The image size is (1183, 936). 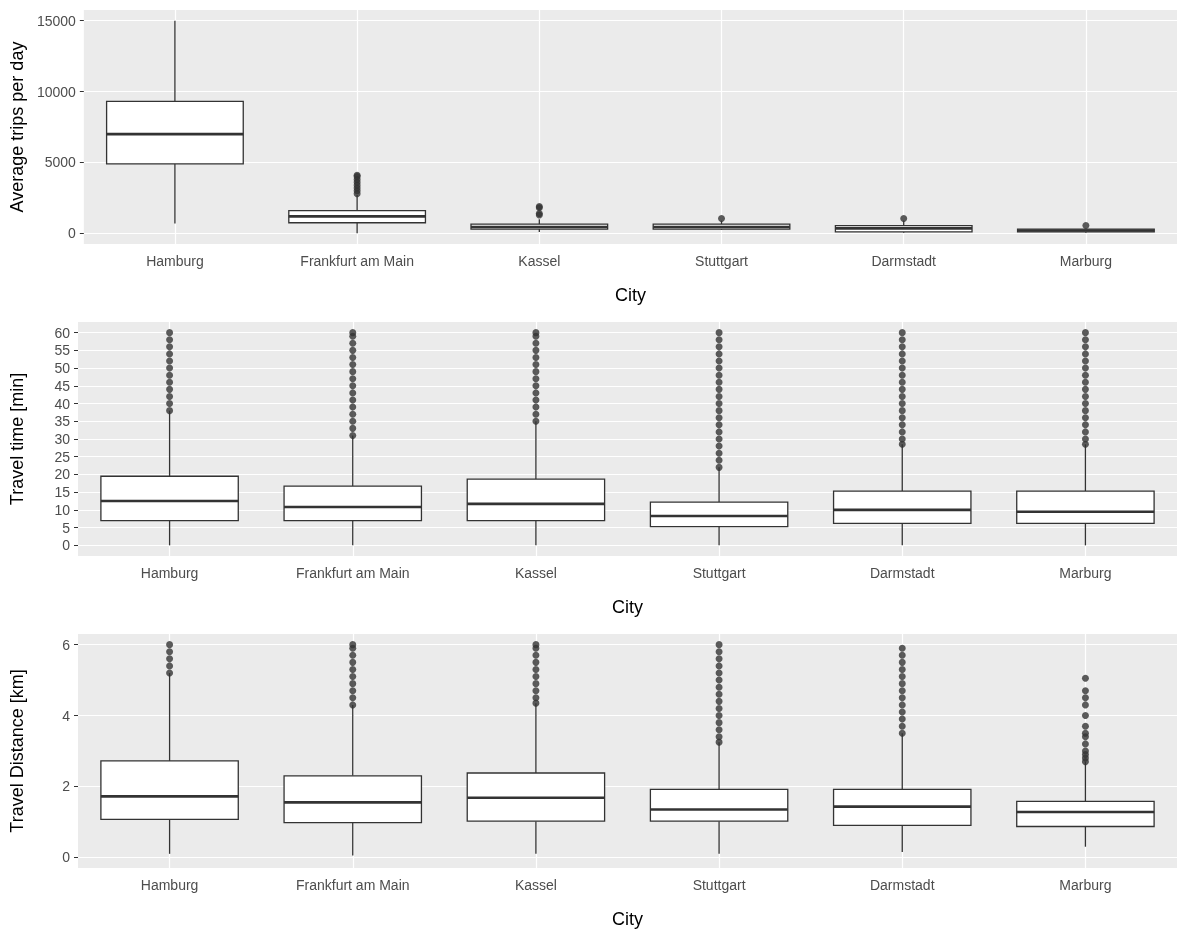 What do you see at coordinates (62, 456) in the screenshot?
I see `y-tick-label: 25` at bounding box center [62, 456].